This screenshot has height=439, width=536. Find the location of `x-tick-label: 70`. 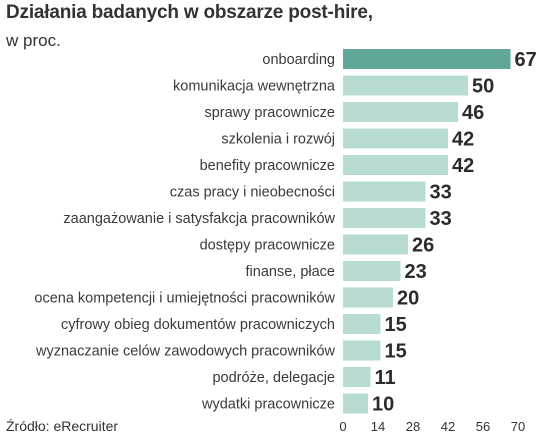

x-tick-label: 70 is located at coordinates (518, 426).